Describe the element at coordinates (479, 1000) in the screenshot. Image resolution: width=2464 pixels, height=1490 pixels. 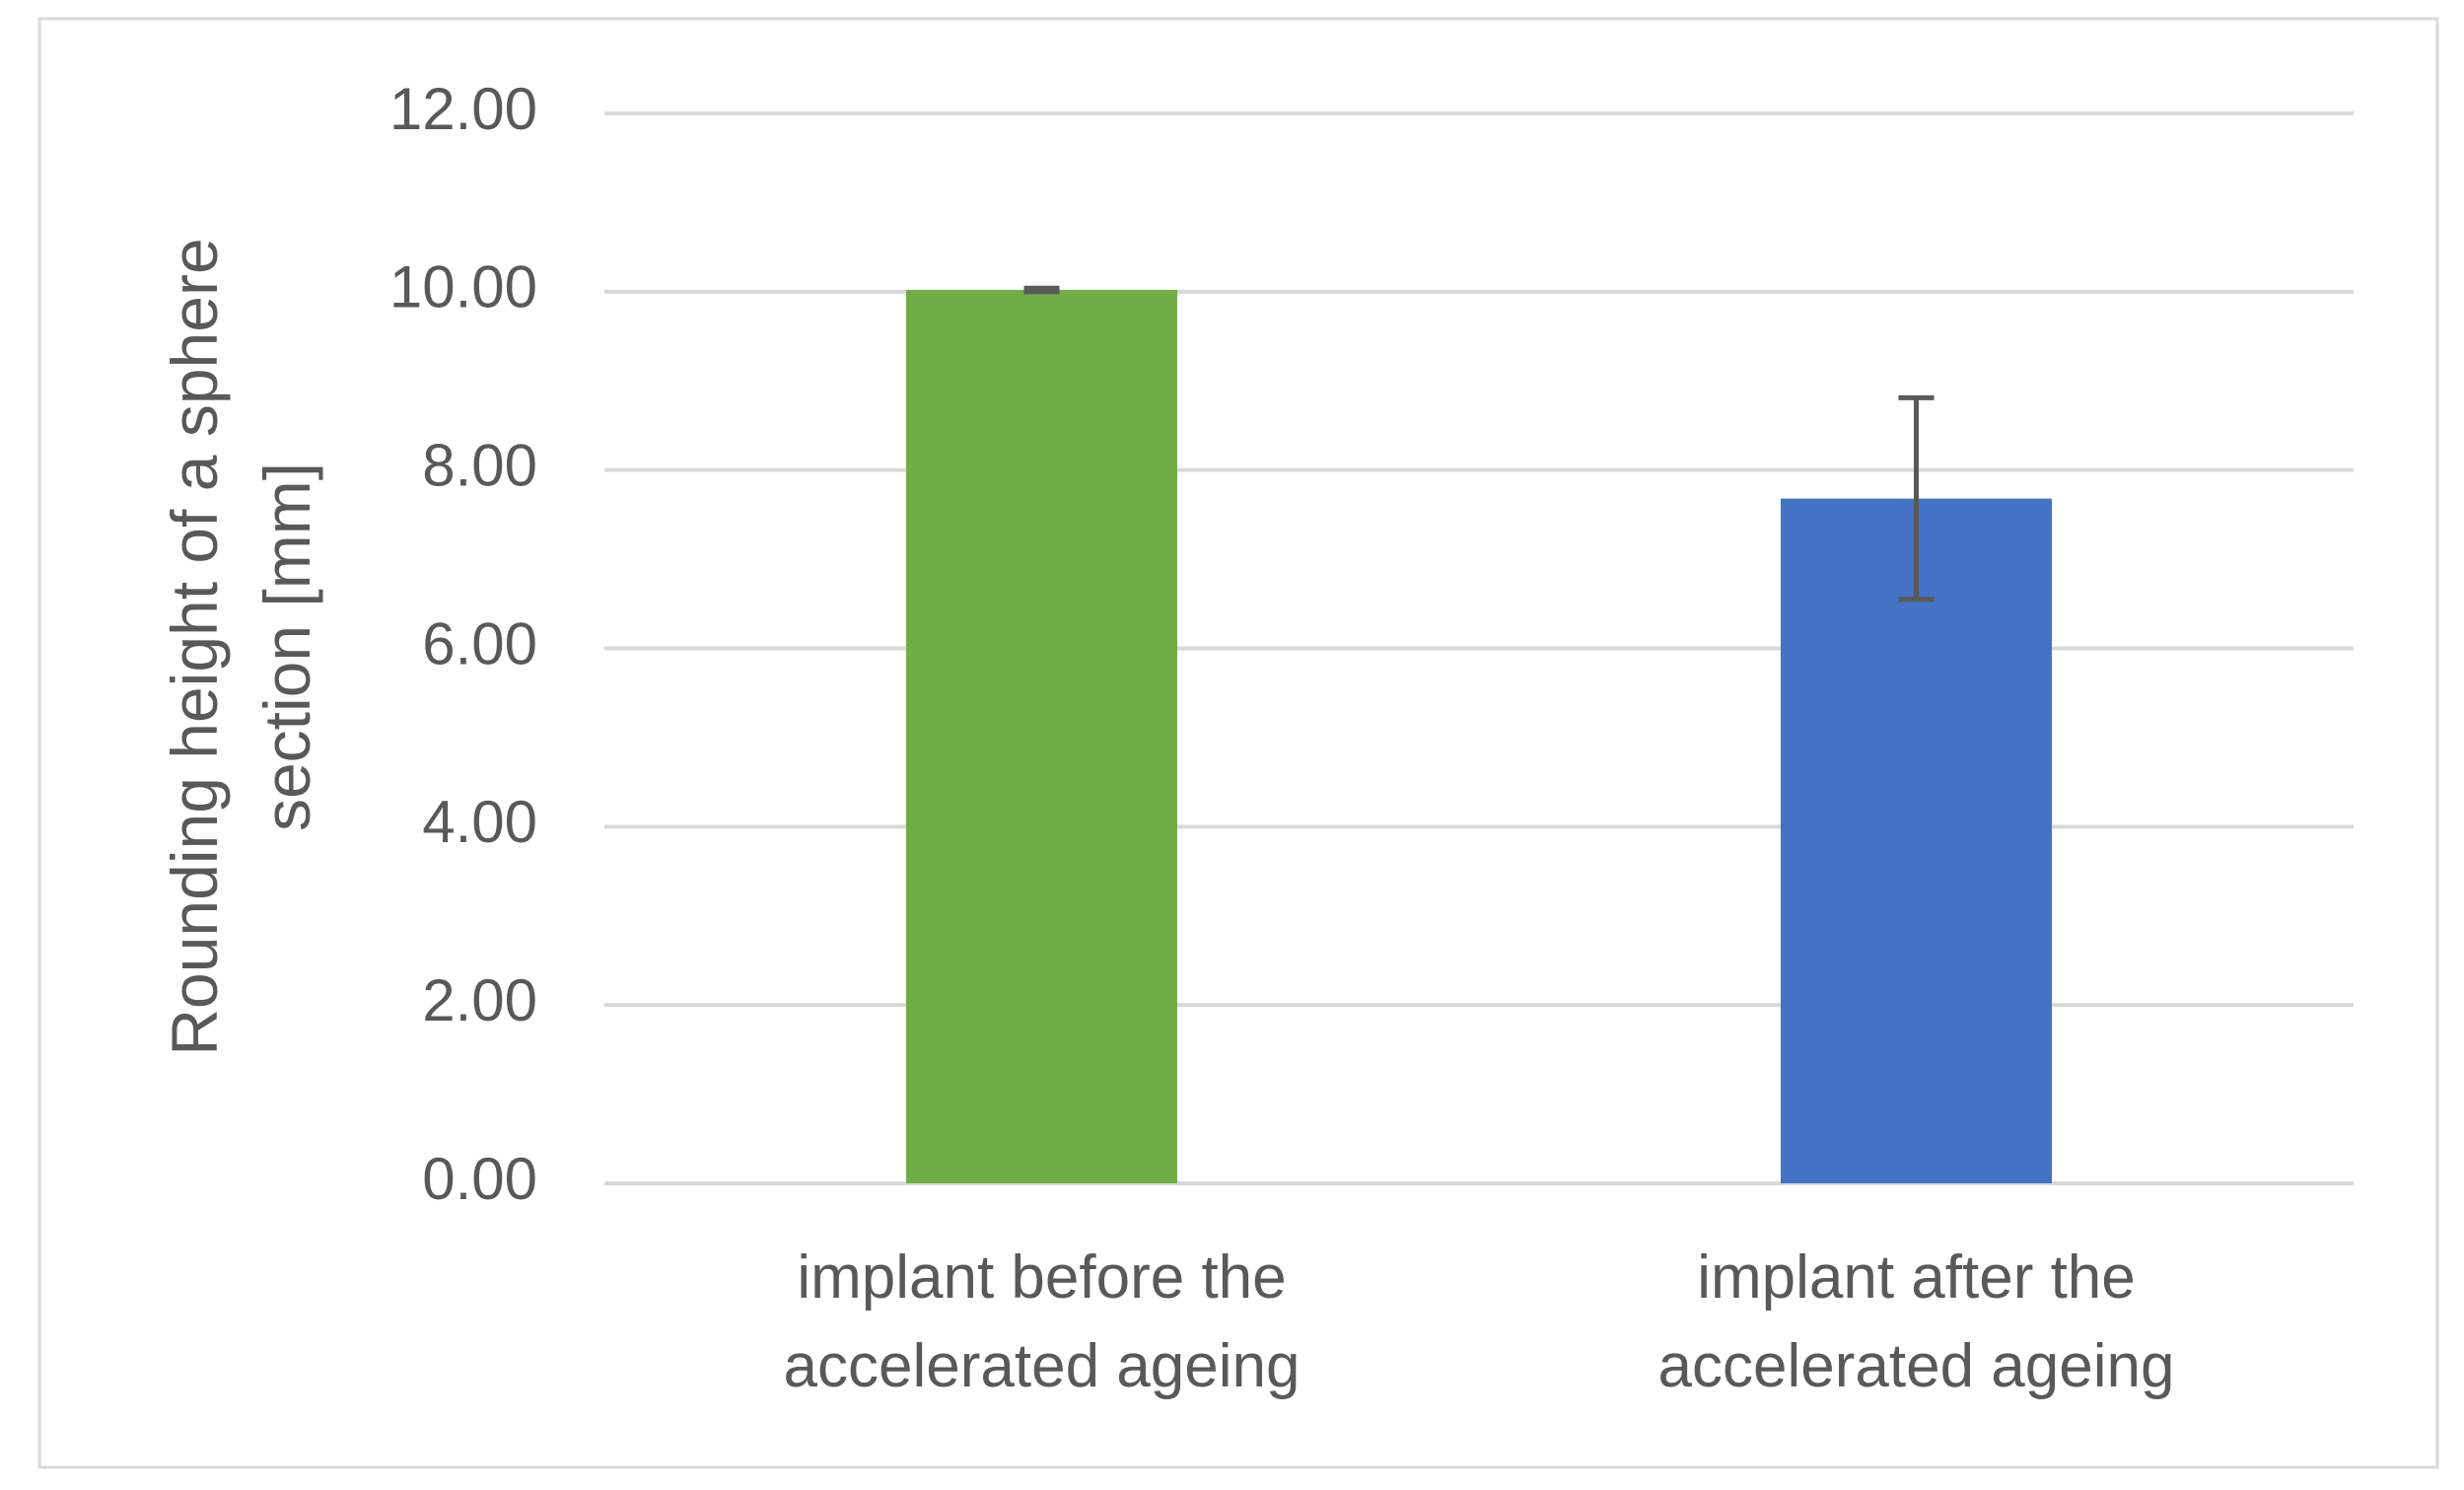
I see `y-tick-label: 2.00` at that location.